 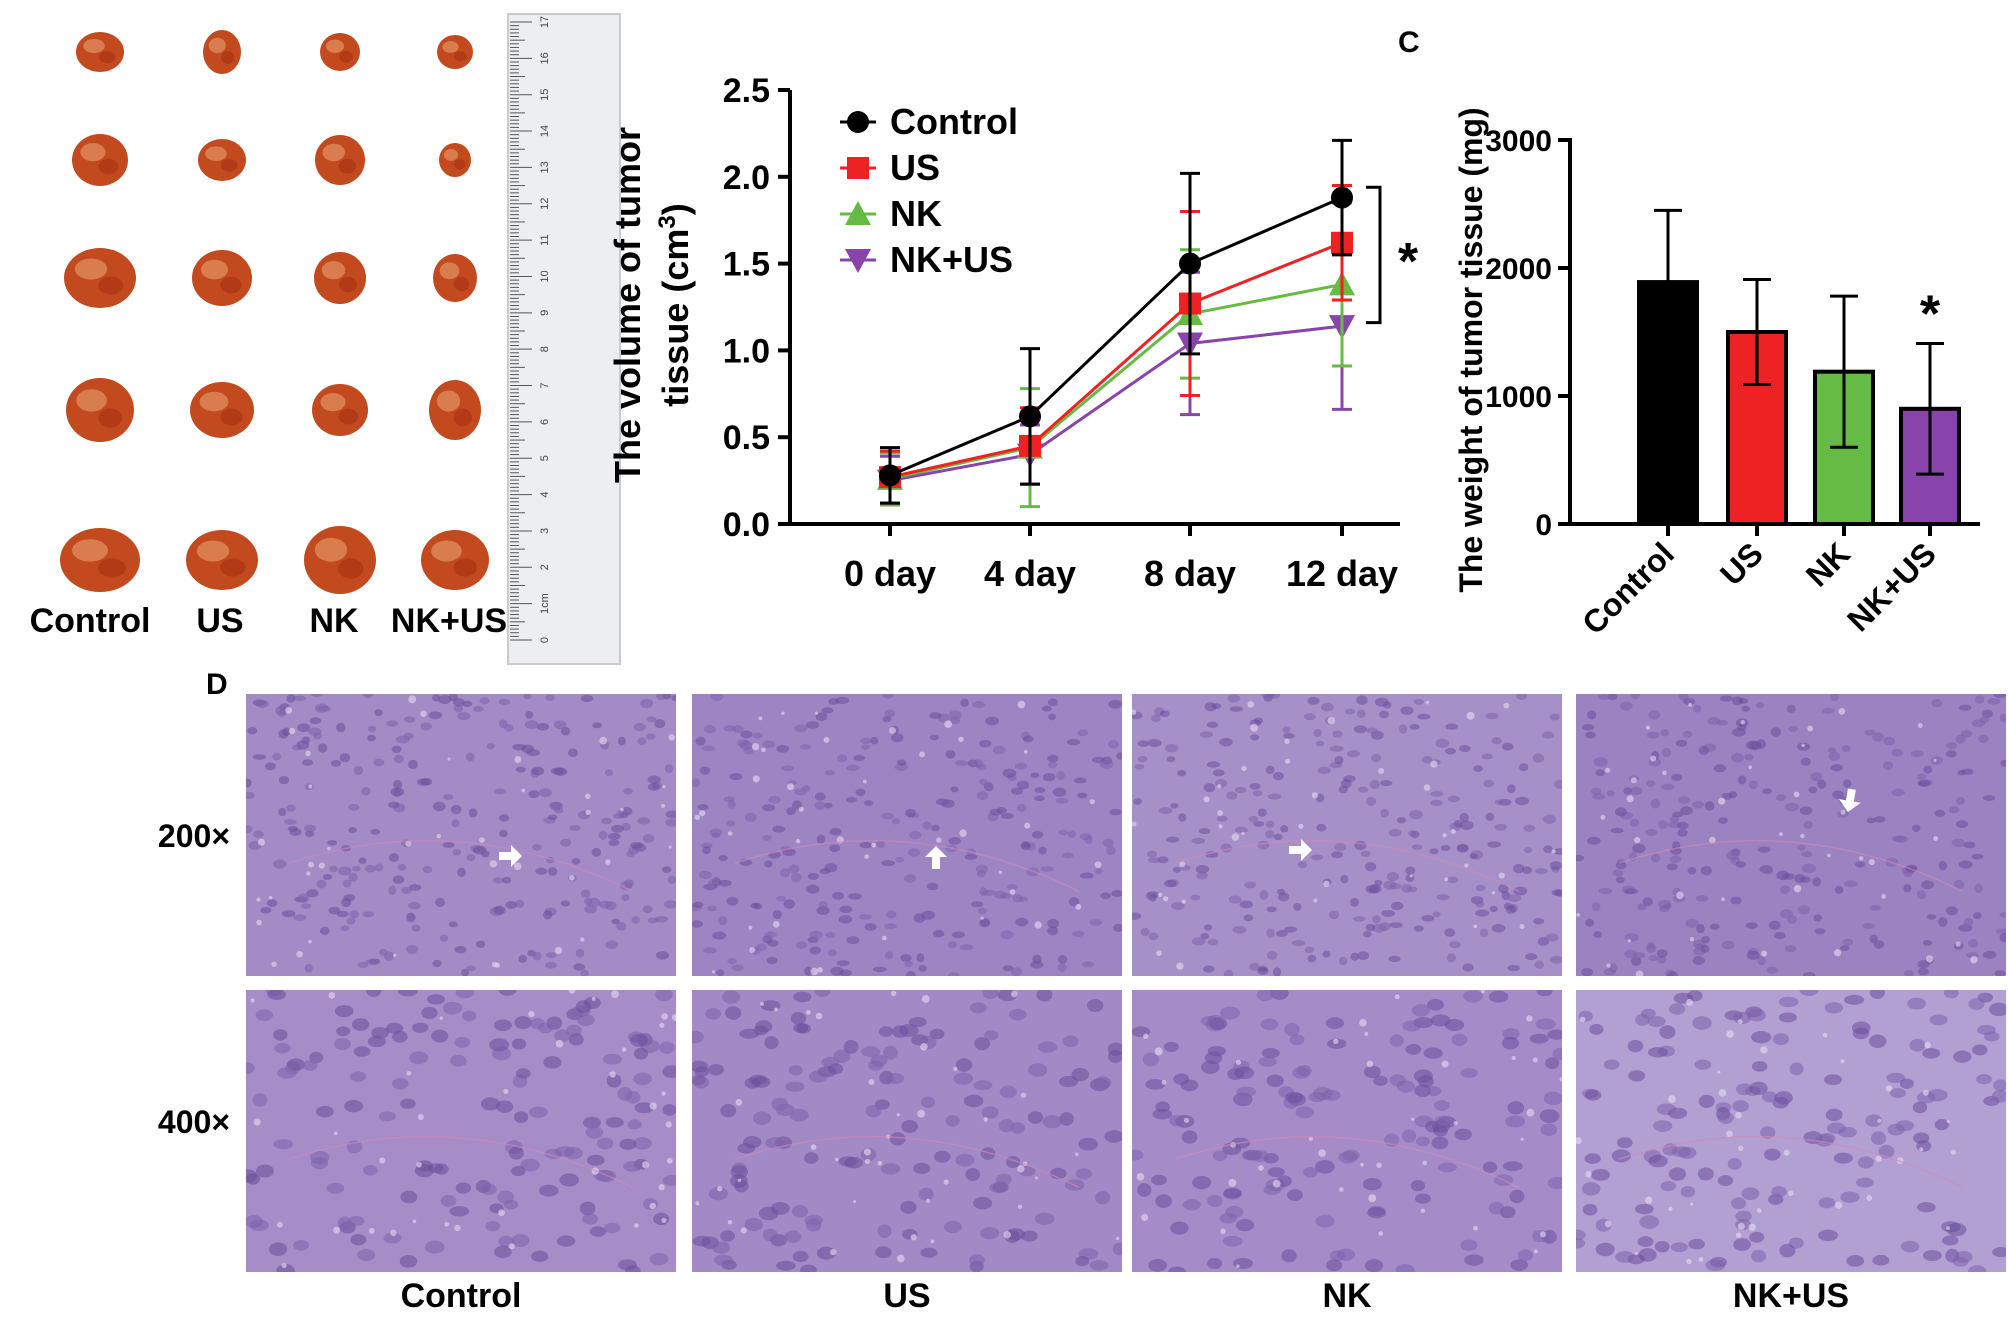 What do you see at coordinates (627, 305) in the screenshot?
I see `y-axis-label-line1: The volume of tumor` at bounding box center [627, 305].